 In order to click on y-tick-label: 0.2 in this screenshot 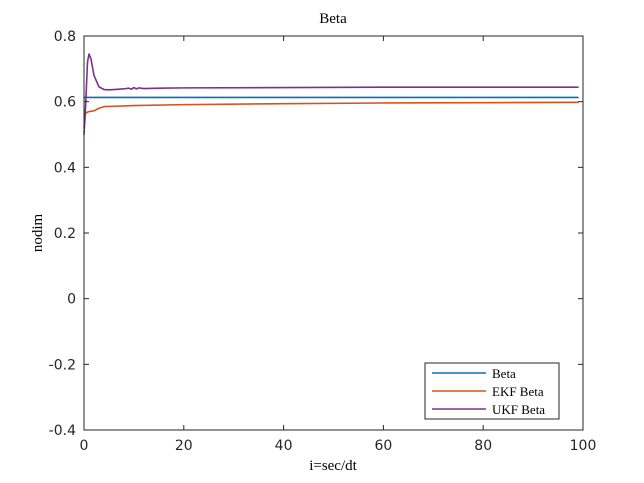, I will do `click(65, 234)`.